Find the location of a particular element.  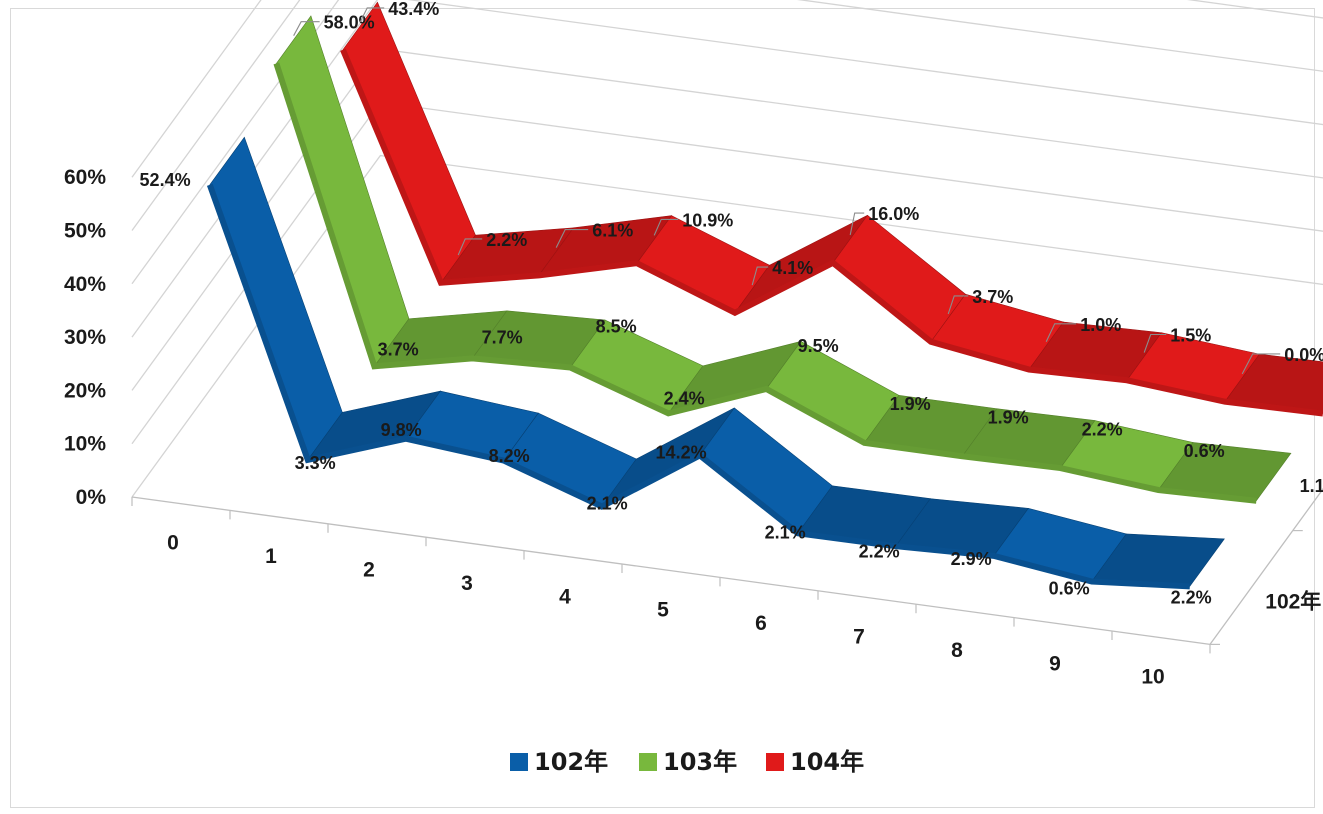

y-tick-label: 0% is located at coordinates (91, 497).